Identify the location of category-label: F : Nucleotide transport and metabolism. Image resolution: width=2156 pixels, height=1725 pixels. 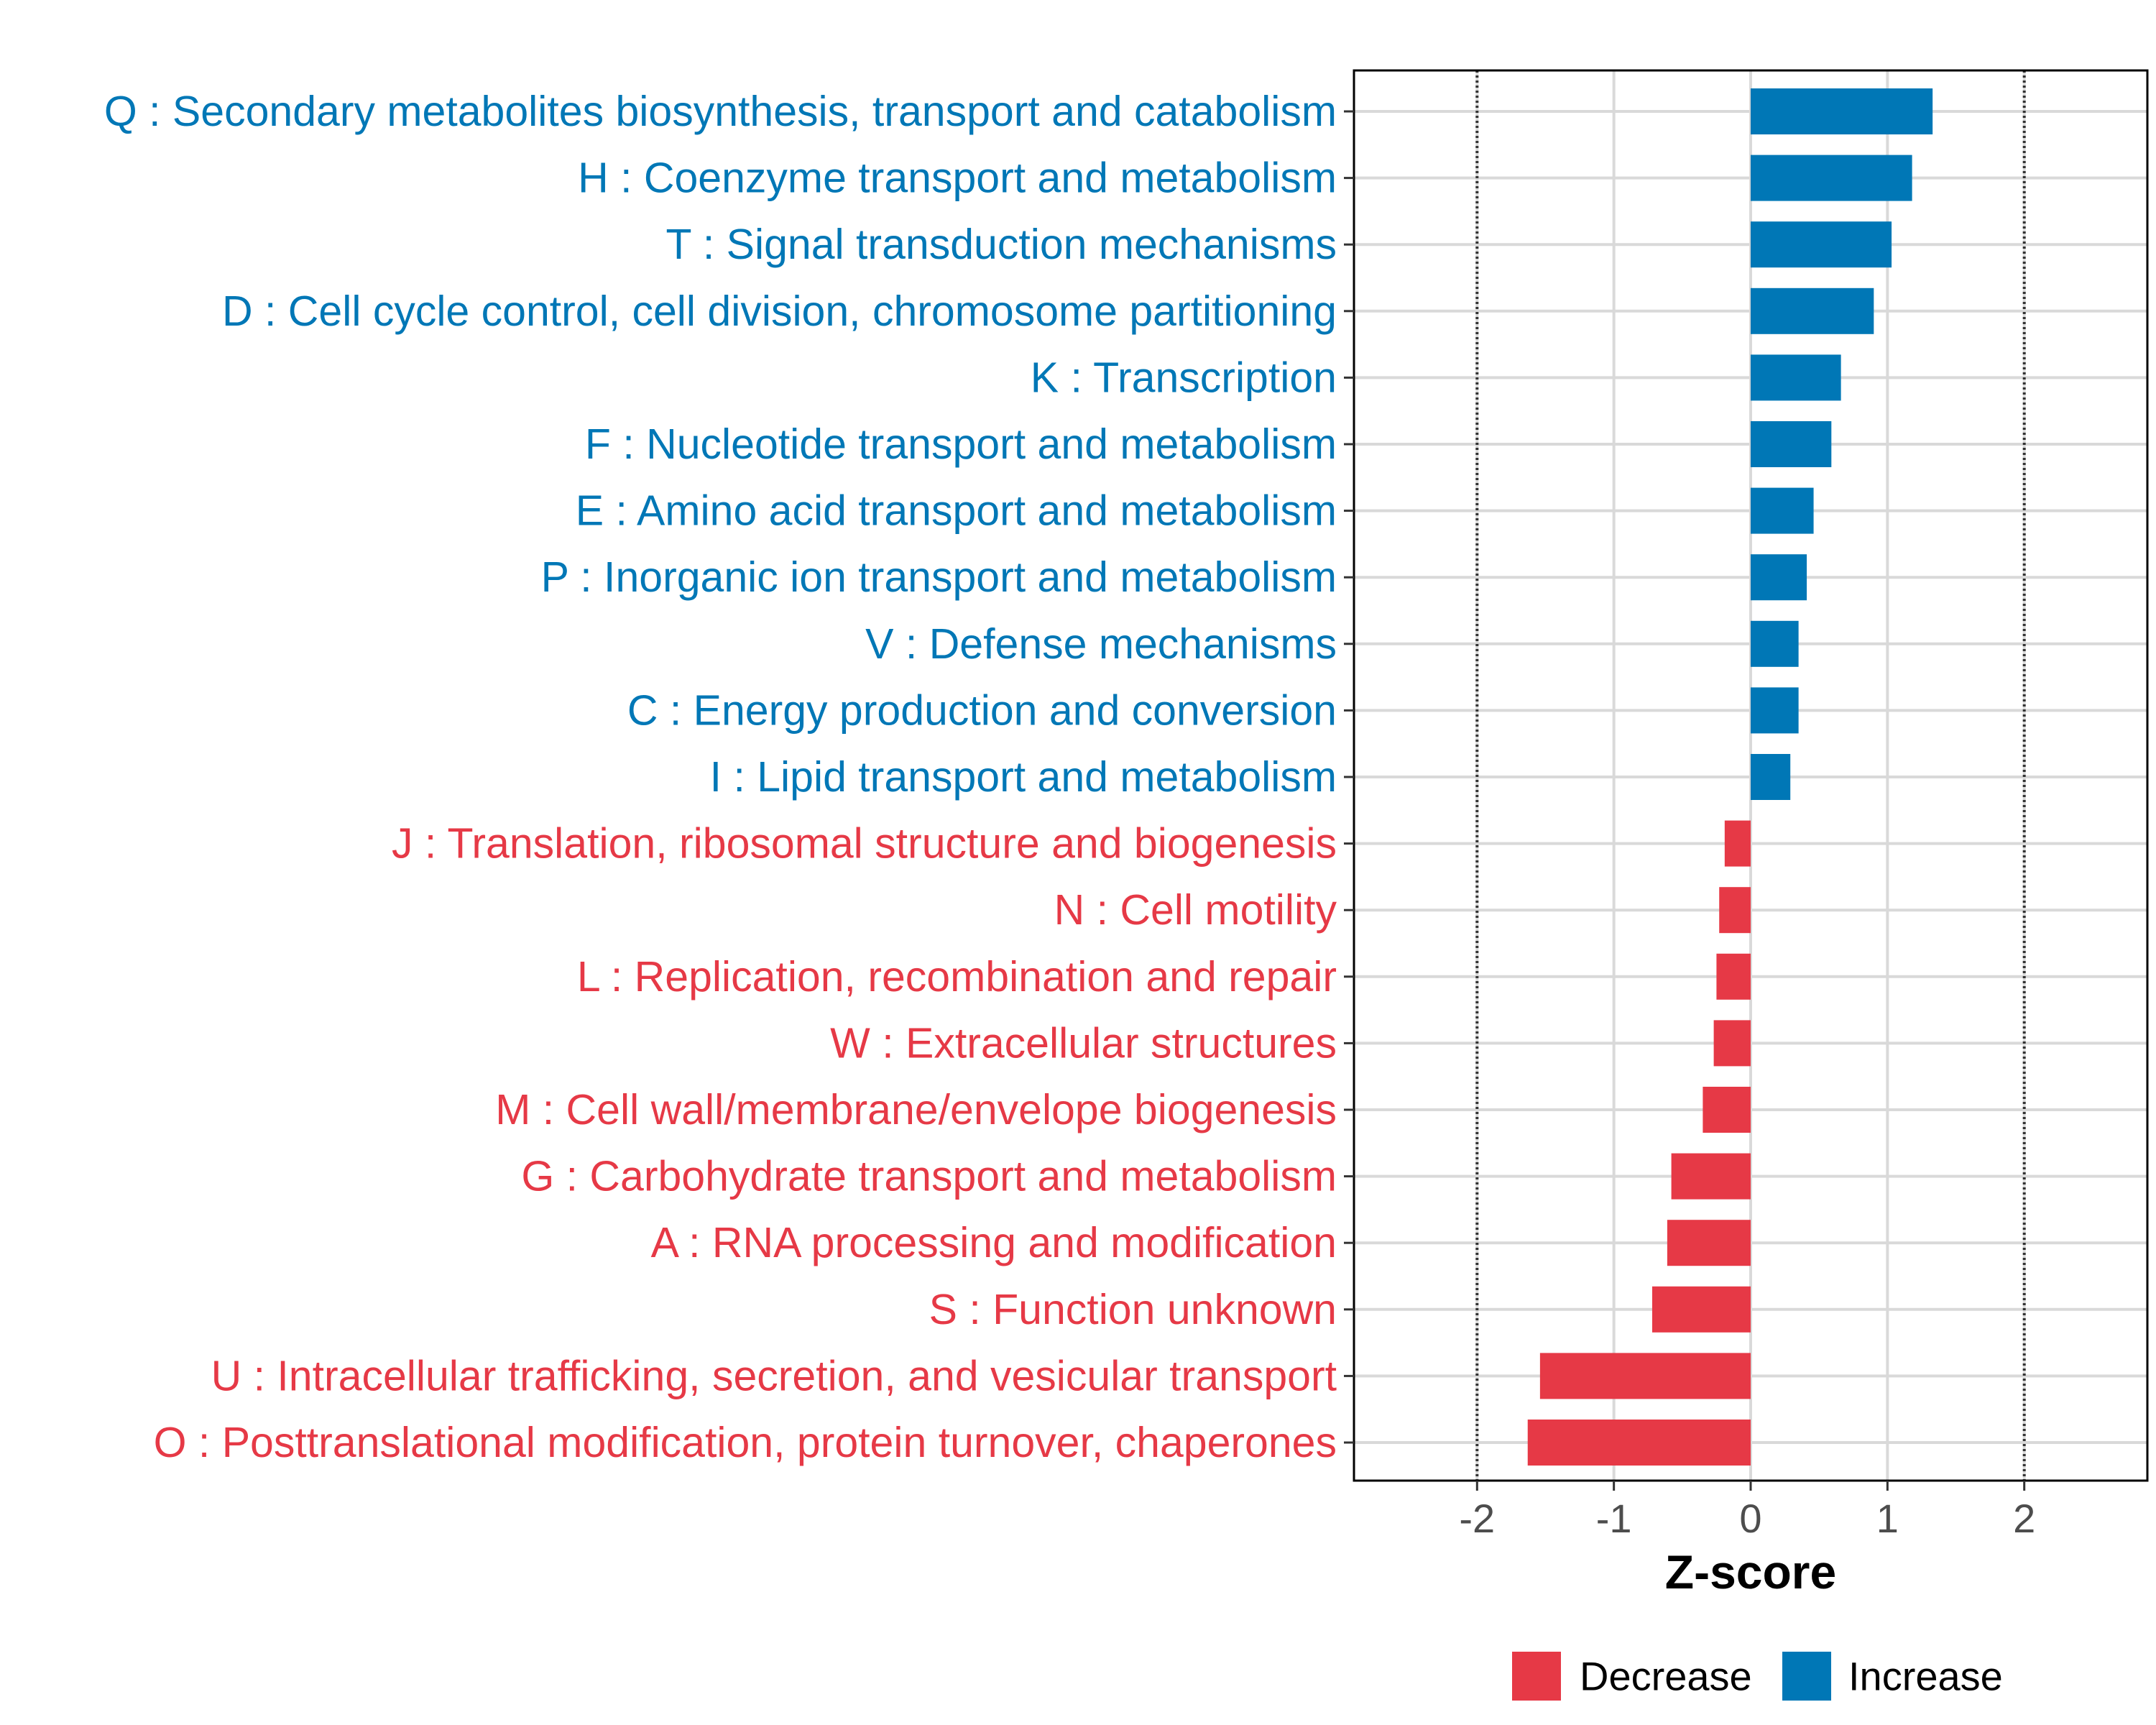
(961, 444).